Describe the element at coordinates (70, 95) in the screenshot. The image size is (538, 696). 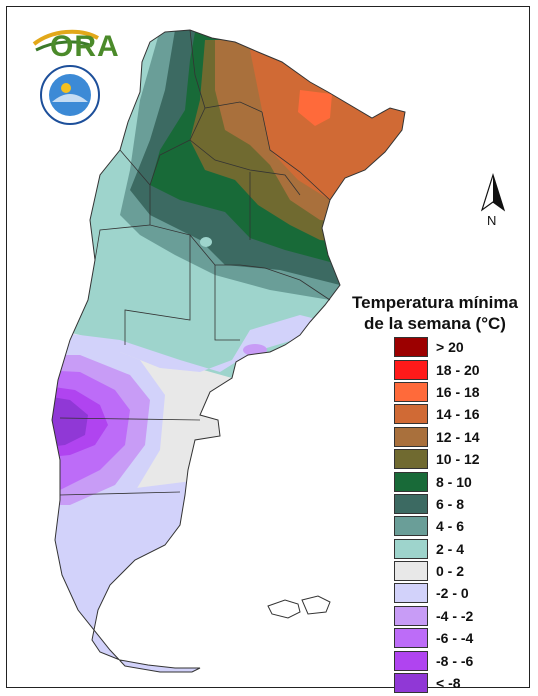
I see `smn-seal-icon` at that location.